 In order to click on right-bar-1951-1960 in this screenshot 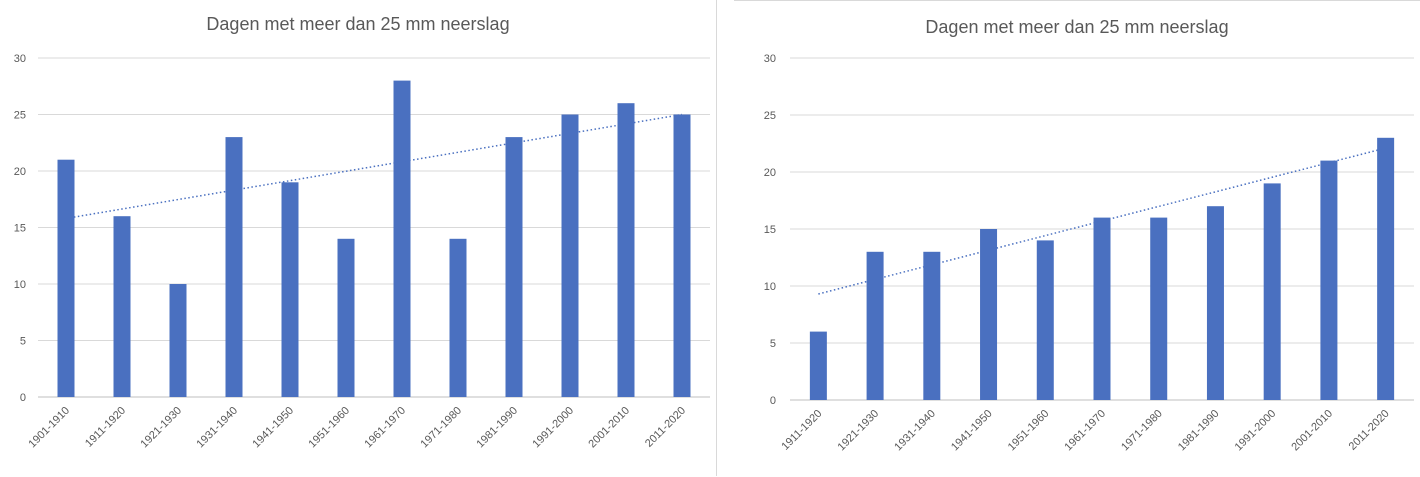, I will do `click(1045, 320)`.